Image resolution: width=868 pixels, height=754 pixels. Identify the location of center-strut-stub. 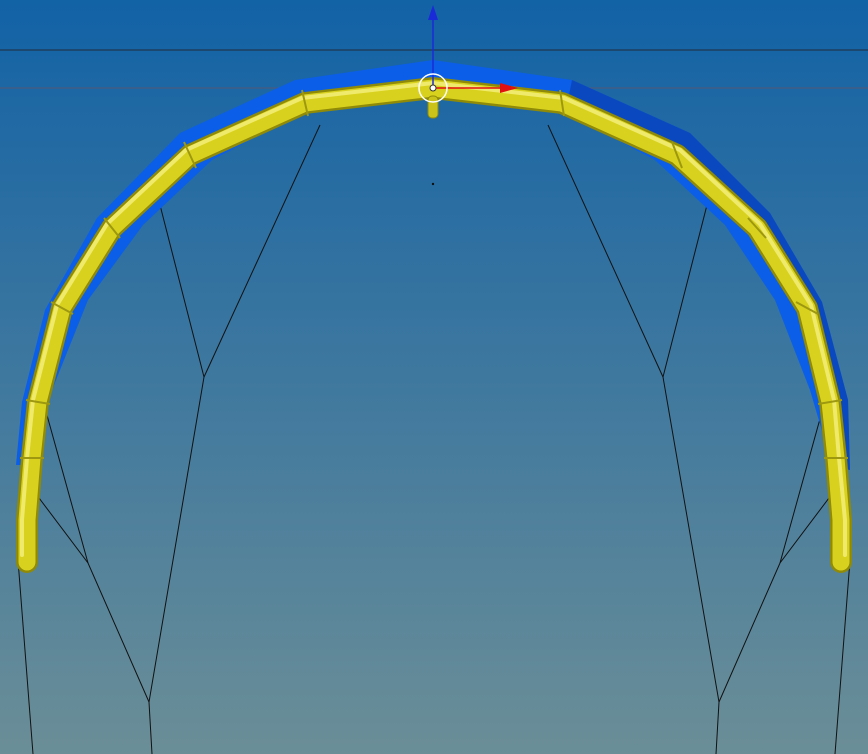
(433, 107).